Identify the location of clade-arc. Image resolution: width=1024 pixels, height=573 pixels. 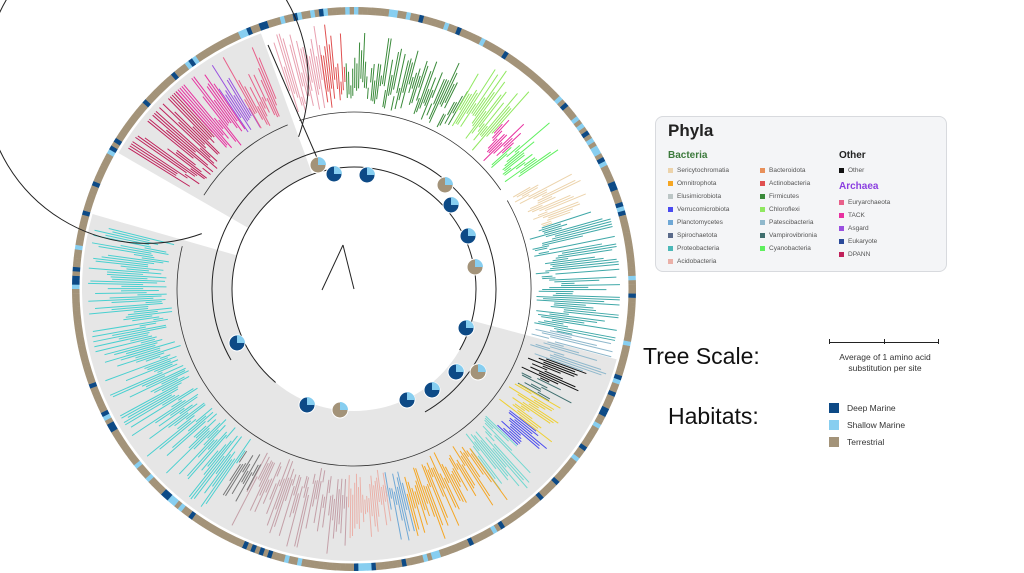
(510, 372).